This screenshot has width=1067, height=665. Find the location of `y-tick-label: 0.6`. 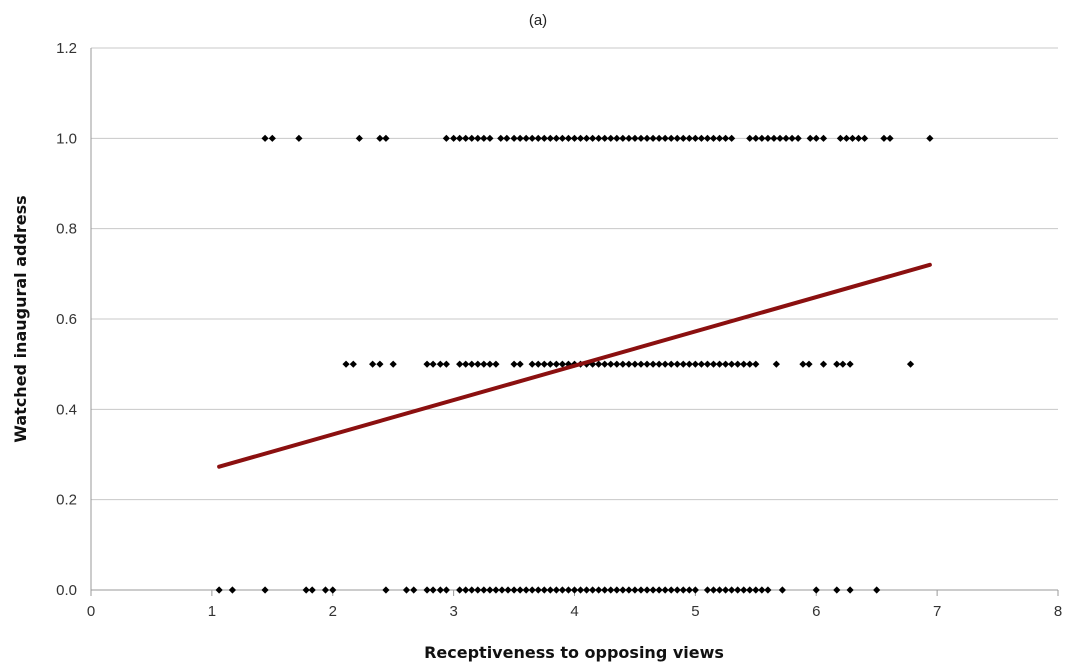

y-tick-label: 0.6 is located at coordinates (66, 319).